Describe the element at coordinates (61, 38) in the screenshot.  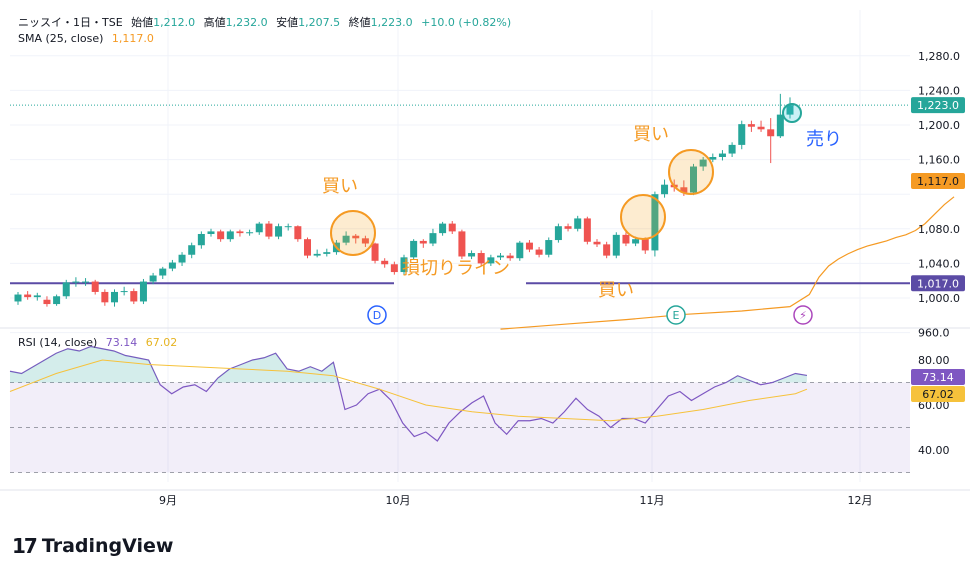
I see `sma-label: SMA (25, close)` at that location.